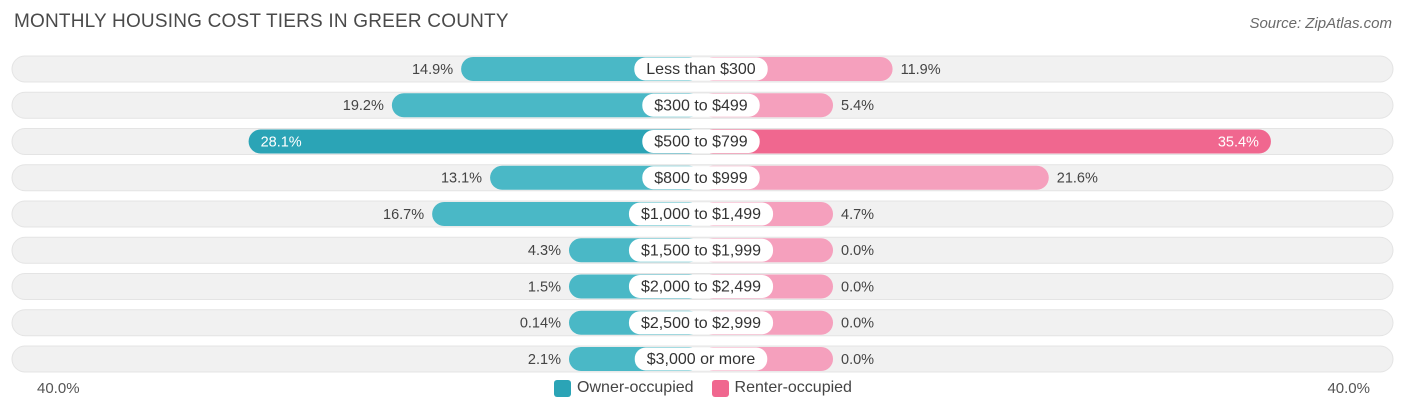 This screenshot has width=1406, height=414. I want to click on value-label-owner: 4.3%, so click(544, 251).